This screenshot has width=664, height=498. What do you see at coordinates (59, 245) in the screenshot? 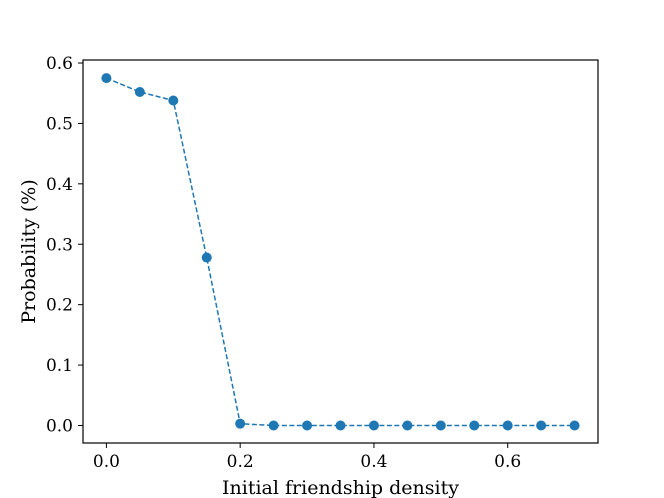
I see `y-tick-label: 0.3` at bounding box center [59, 245].